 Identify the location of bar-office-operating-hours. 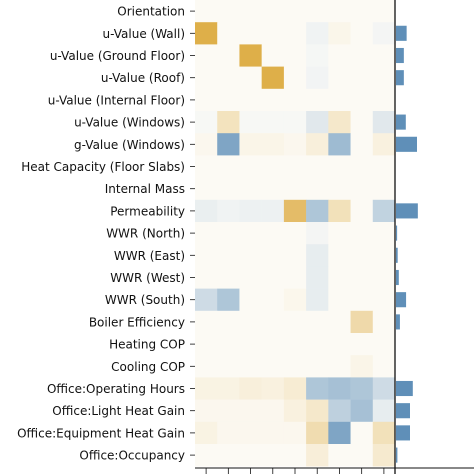
(404, 388).